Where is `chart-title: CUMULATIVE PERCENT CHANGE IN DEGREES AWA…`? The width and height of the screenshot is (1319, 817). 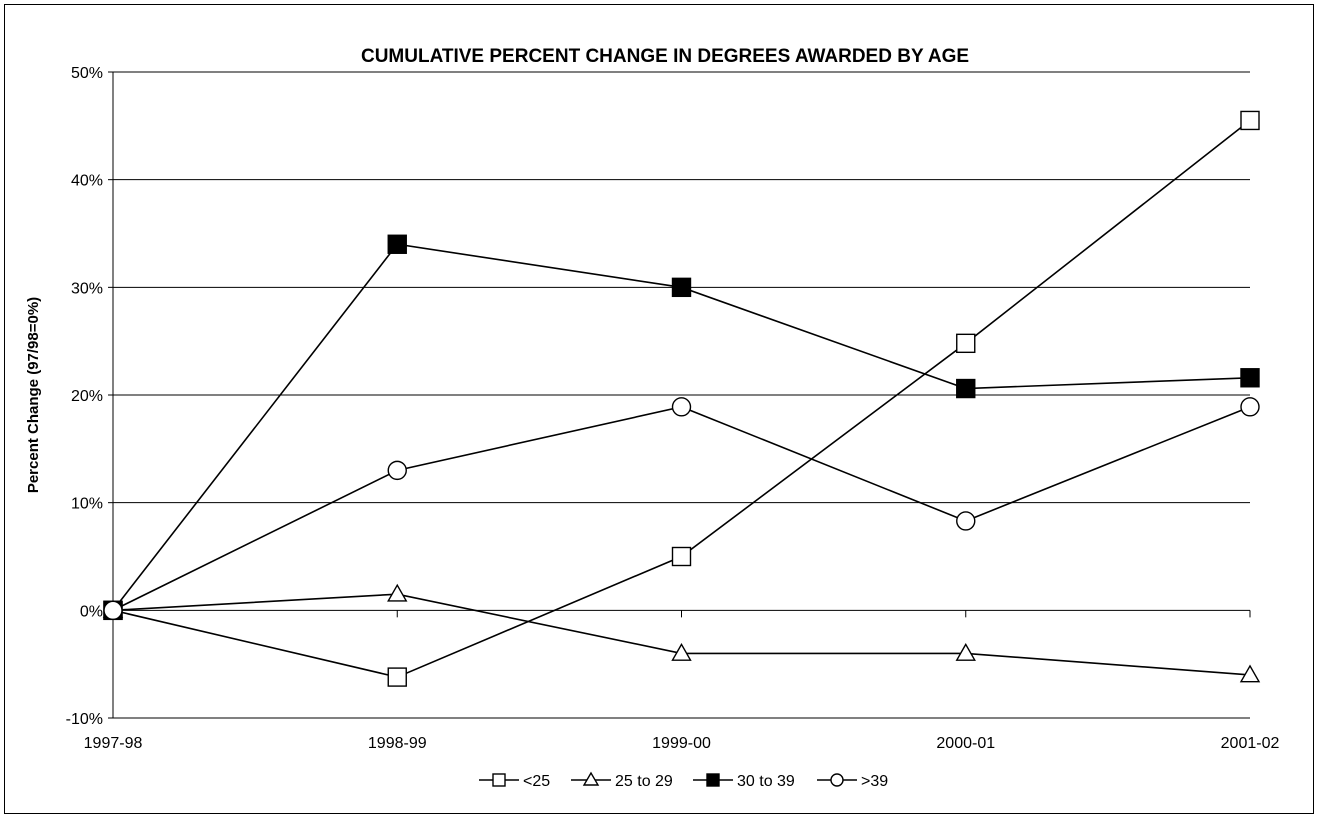 chart-title: CUMULATIVE PERCENT CHANGE IN DEGREES AWA… is located at coordinates (665, 56).